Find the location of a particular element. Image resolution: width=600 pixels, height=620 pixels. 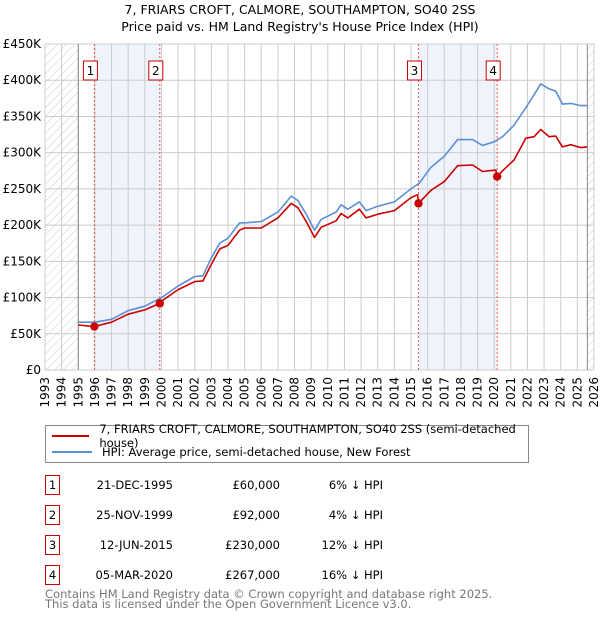

x-tick-label: 1999 is located at coordinates (145, 392).